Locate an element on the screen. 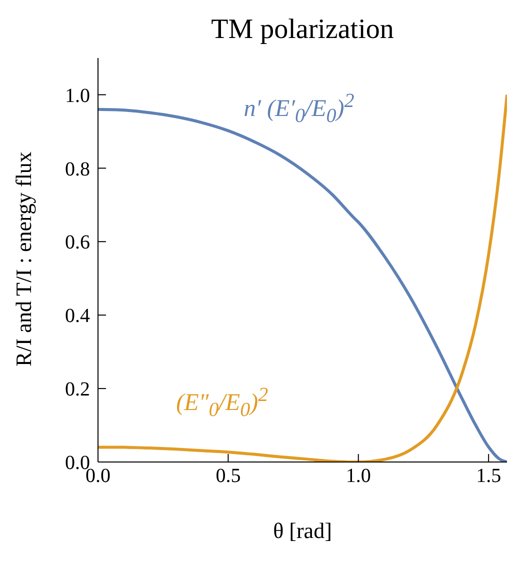  y-tick-label: 0.4 is located at coordinates (77, 316).